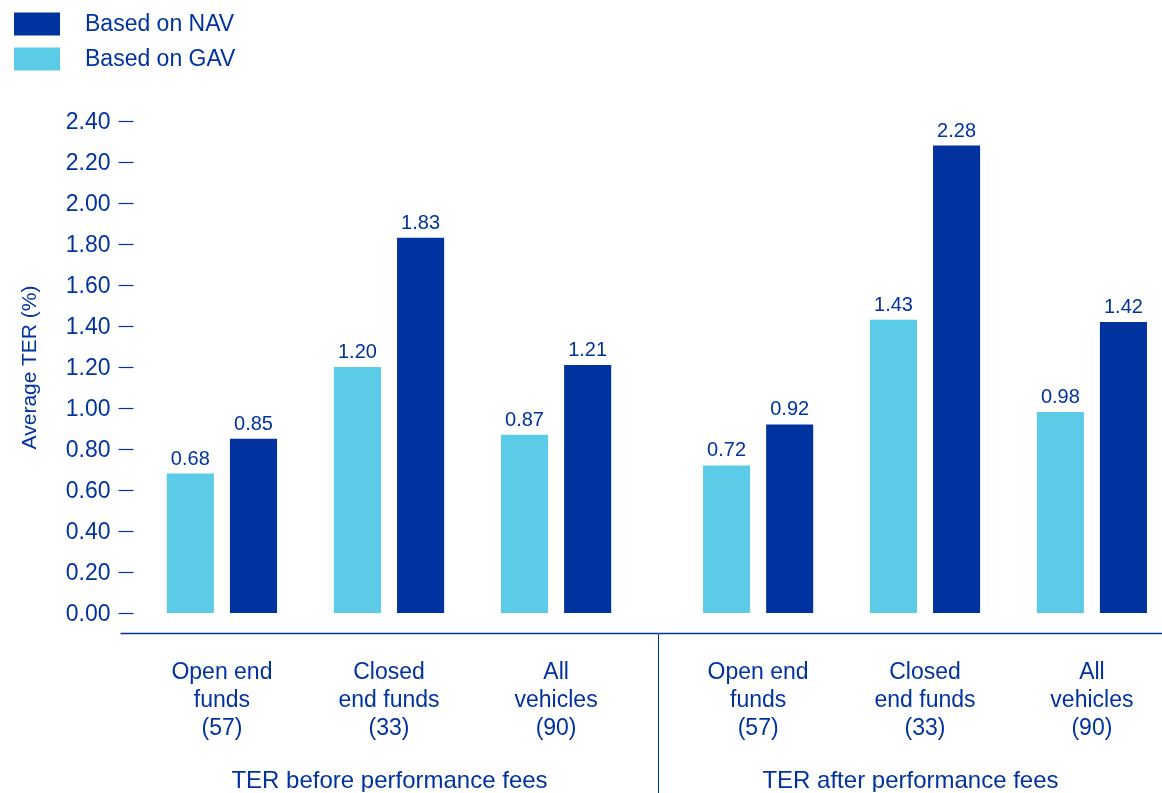  I want to click on data-label: 1.42, so click(1123, 305).